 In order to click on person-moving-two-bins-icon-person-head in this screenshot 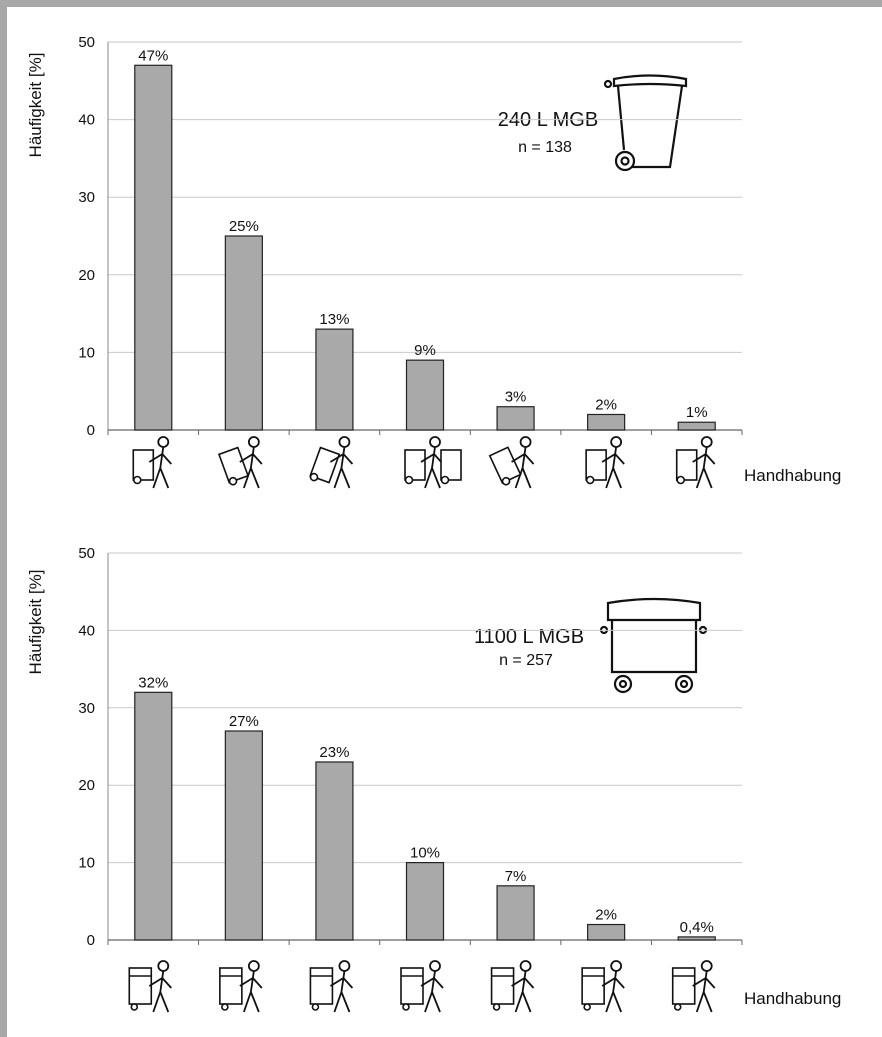, I will do `click(435, 442)`.